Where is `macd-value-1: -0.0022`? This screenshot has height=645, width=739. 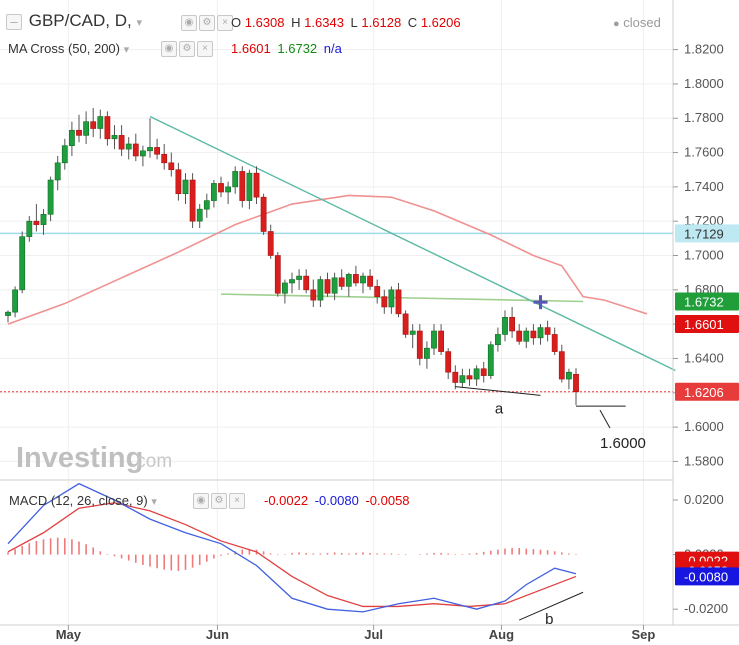 macd-value-1: -0.0022 is located at coordinates (286, 500).